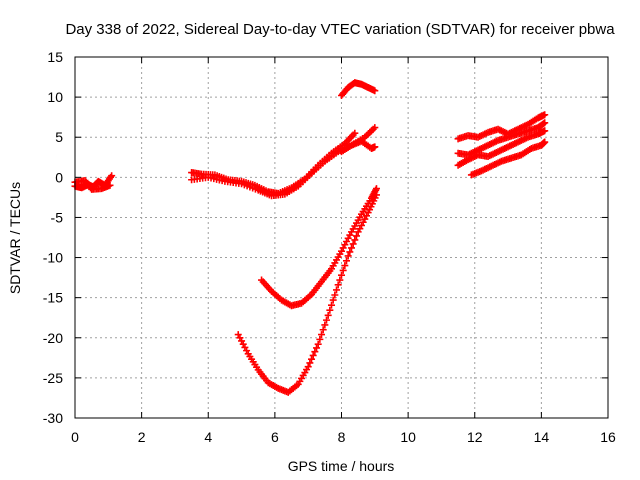 The height and width of the screenshot is (480, 640). Describe the element at coordinates (408, 437) in the screenshot. I see `x-tick-label: 10` at that location.